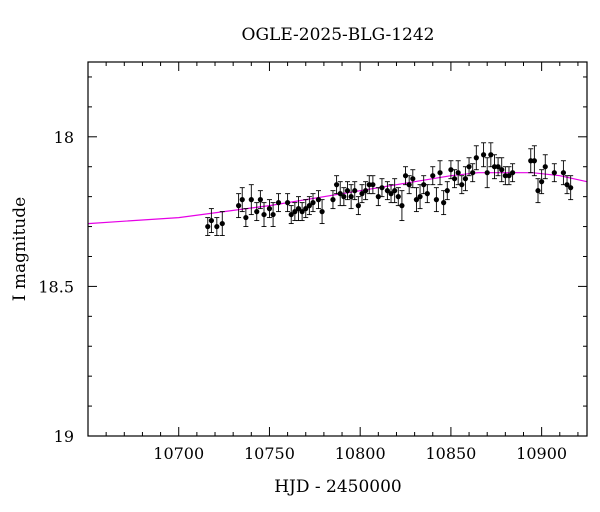 Image resolution: width=600 pixels, height=512 pixels. Describe the element at coordinates (450, 453) in the screenshot. I see `x-tick-label: 10850` at that location.